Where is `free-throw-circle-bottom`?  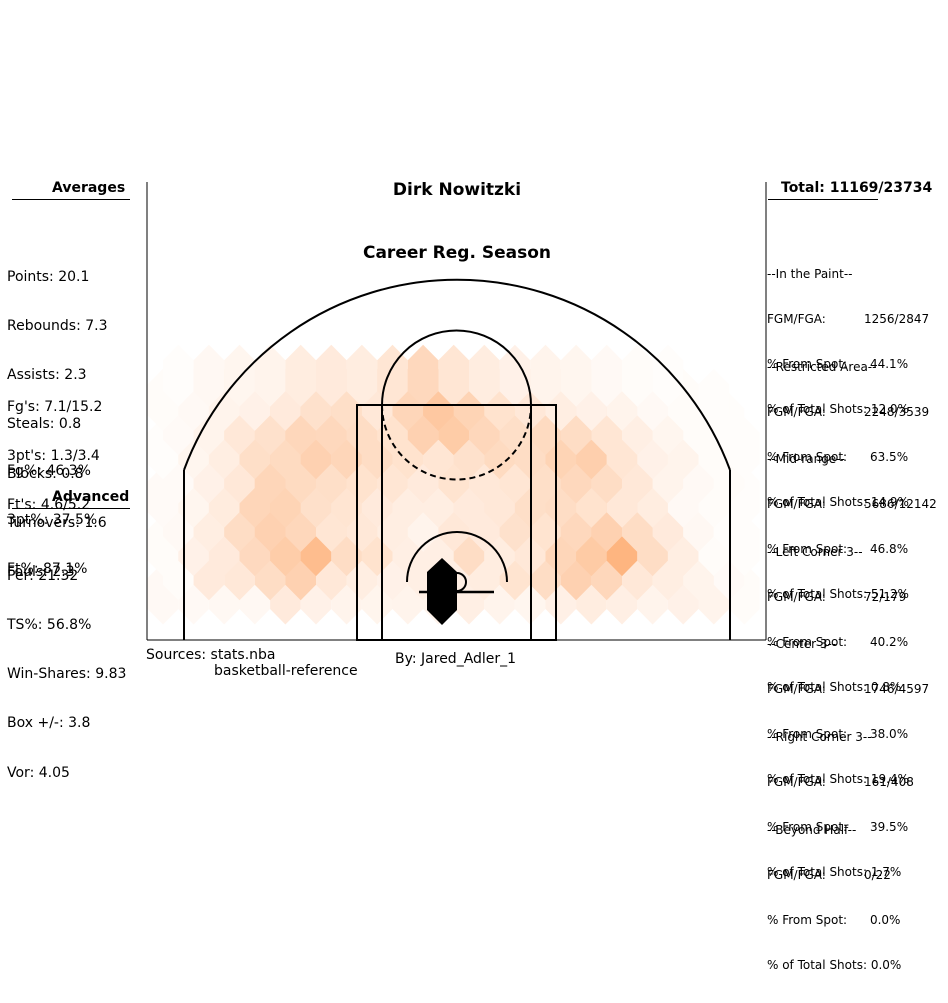 free-throw-circle-bottom is located at coordinates (456, 442).